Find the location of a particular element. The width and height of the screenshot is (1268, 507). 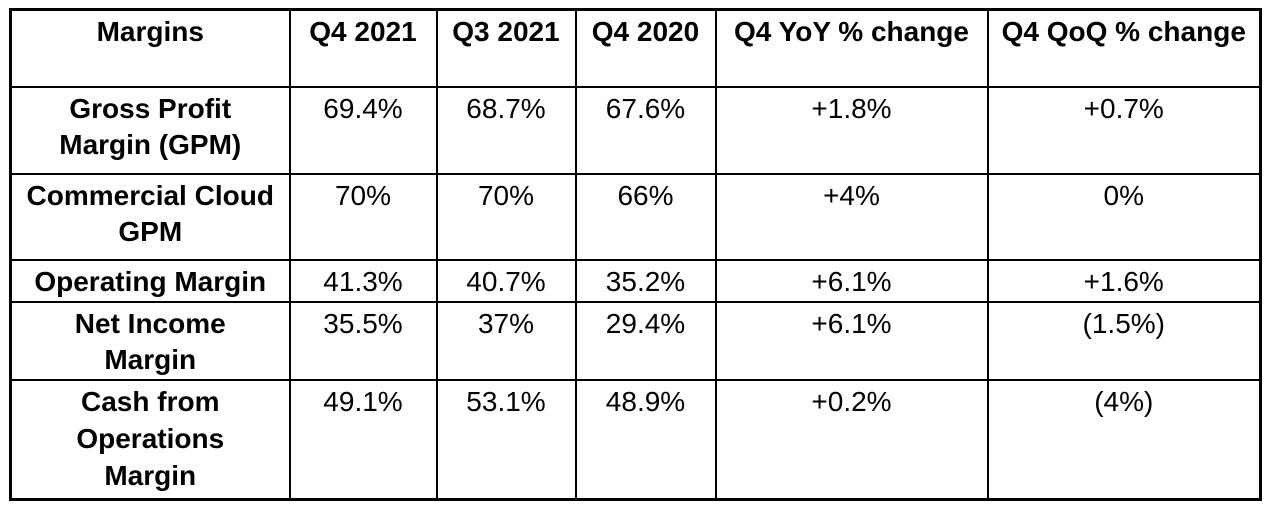

row-label: Operating Margin is located at coordinates (150, 280).